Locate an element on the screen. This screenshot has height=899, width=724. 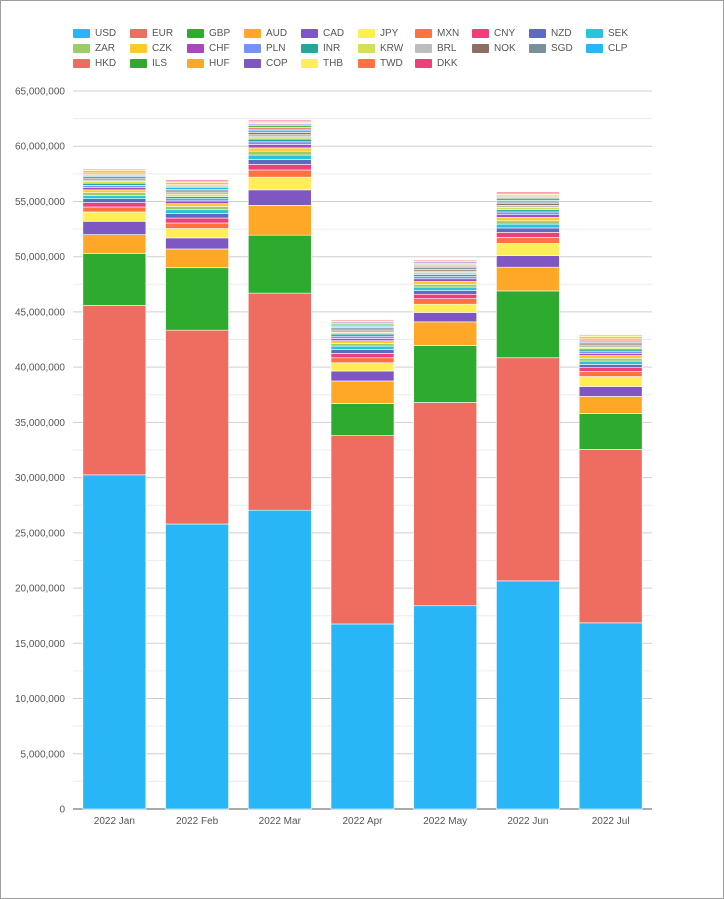
bar-segment-brl is located at coordinates (528, 206).